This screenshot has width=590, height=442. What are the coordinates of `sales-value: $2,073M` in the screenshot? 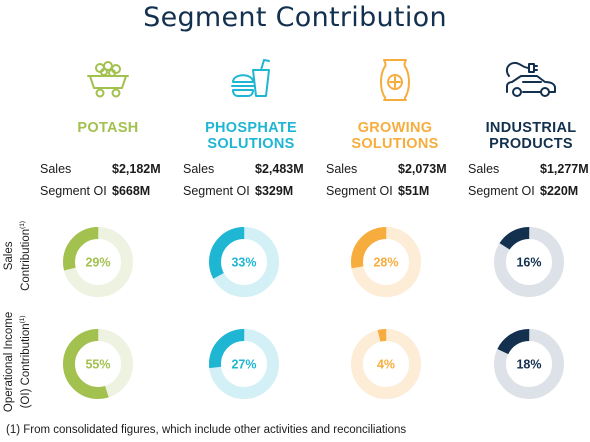 It's located at (422, 169).